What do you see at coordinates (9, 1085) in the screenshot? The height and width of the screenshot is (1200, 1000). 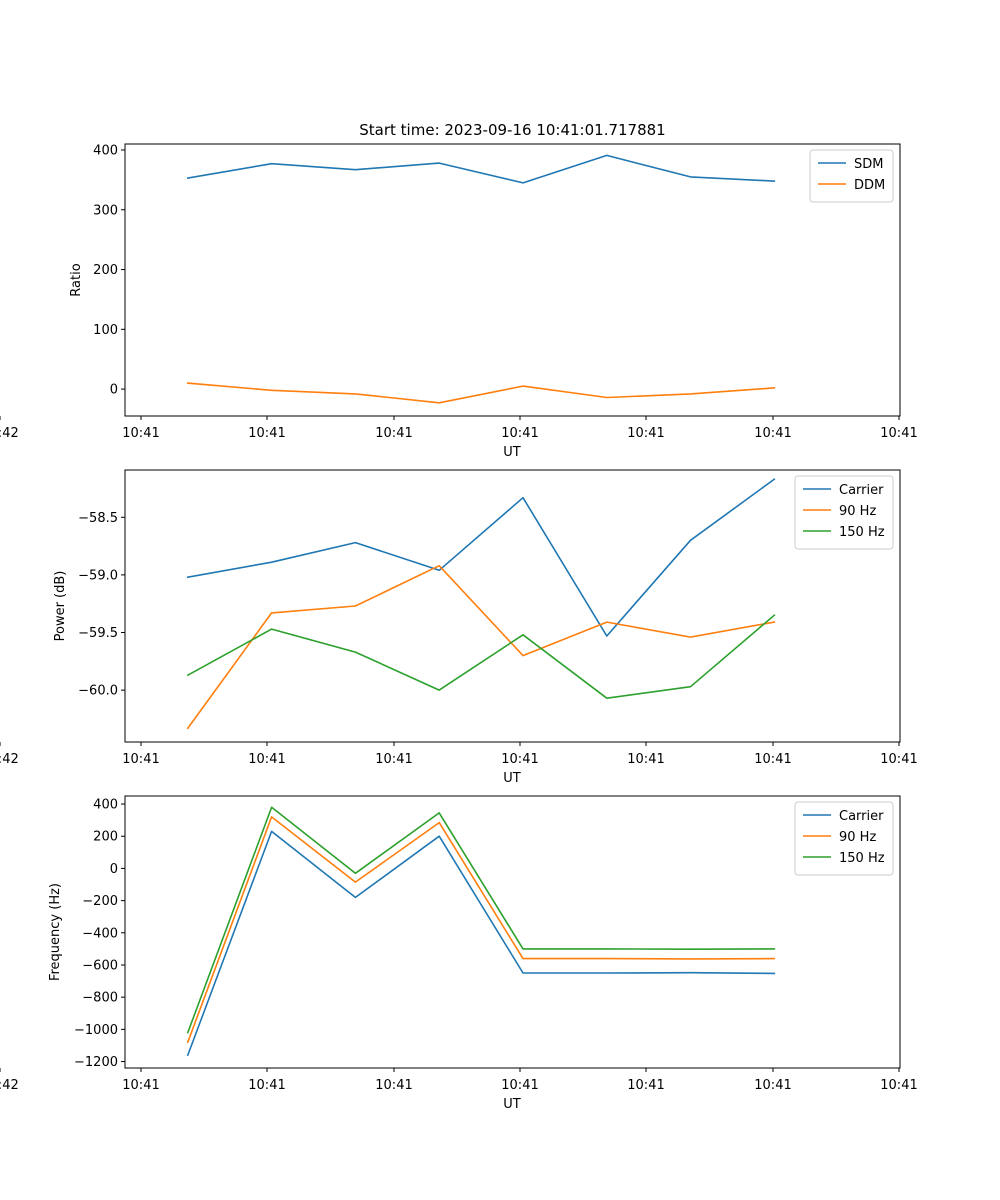 I see `frequency-x-tick-label: 10:42` at bounding box center [9, 1085].